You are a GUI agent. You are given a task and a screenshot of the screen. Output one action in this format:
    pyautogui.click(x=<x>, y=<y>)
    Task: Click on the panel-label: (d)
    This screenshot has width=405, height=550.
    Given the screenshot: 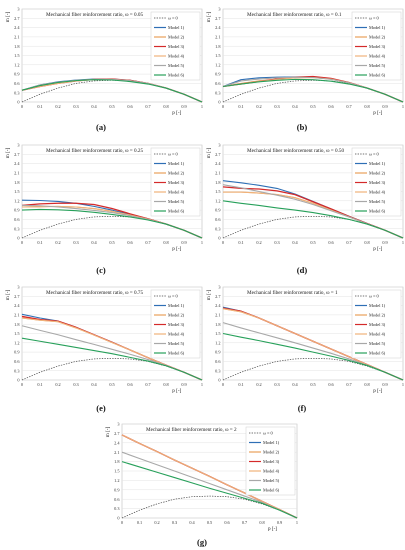 What is the action you would take?
    pyautogui.click(x=302, y=270)
    